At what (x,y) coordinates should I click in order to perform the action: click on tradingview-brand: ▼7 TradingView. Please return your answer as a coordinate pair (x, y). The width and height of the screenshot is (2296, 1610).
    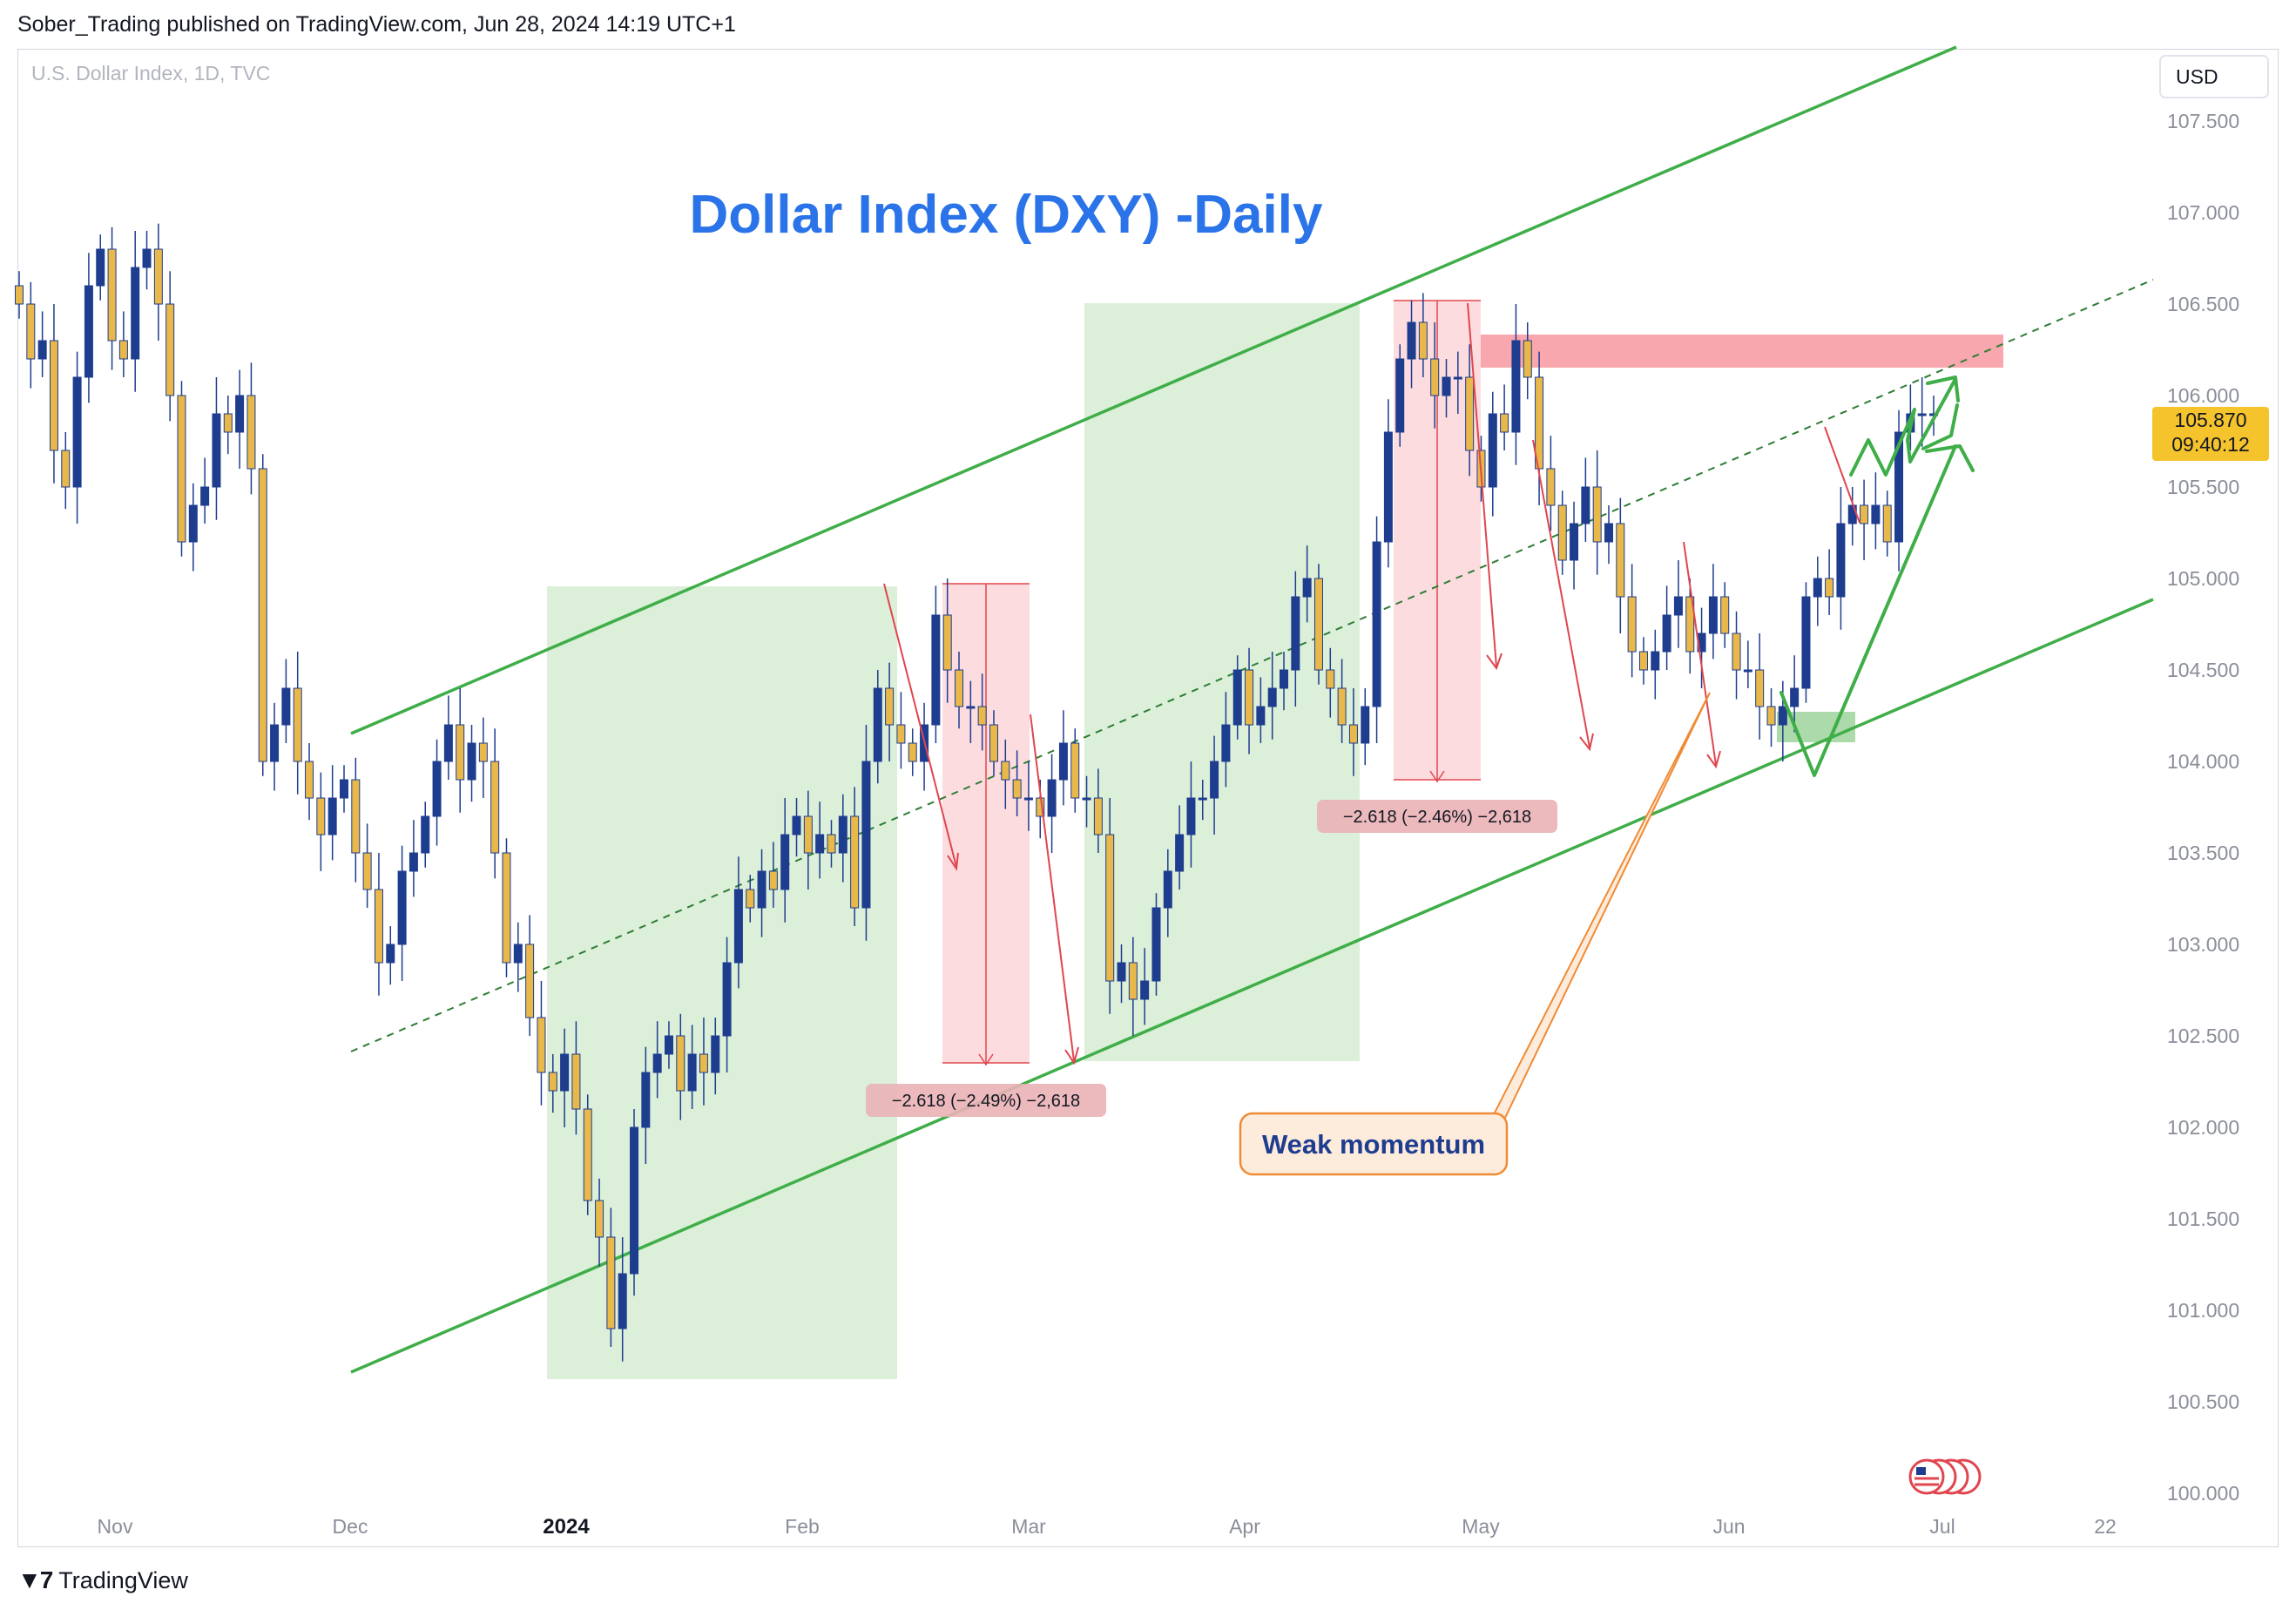
    Looking at the image, I should click on (102, 1580).